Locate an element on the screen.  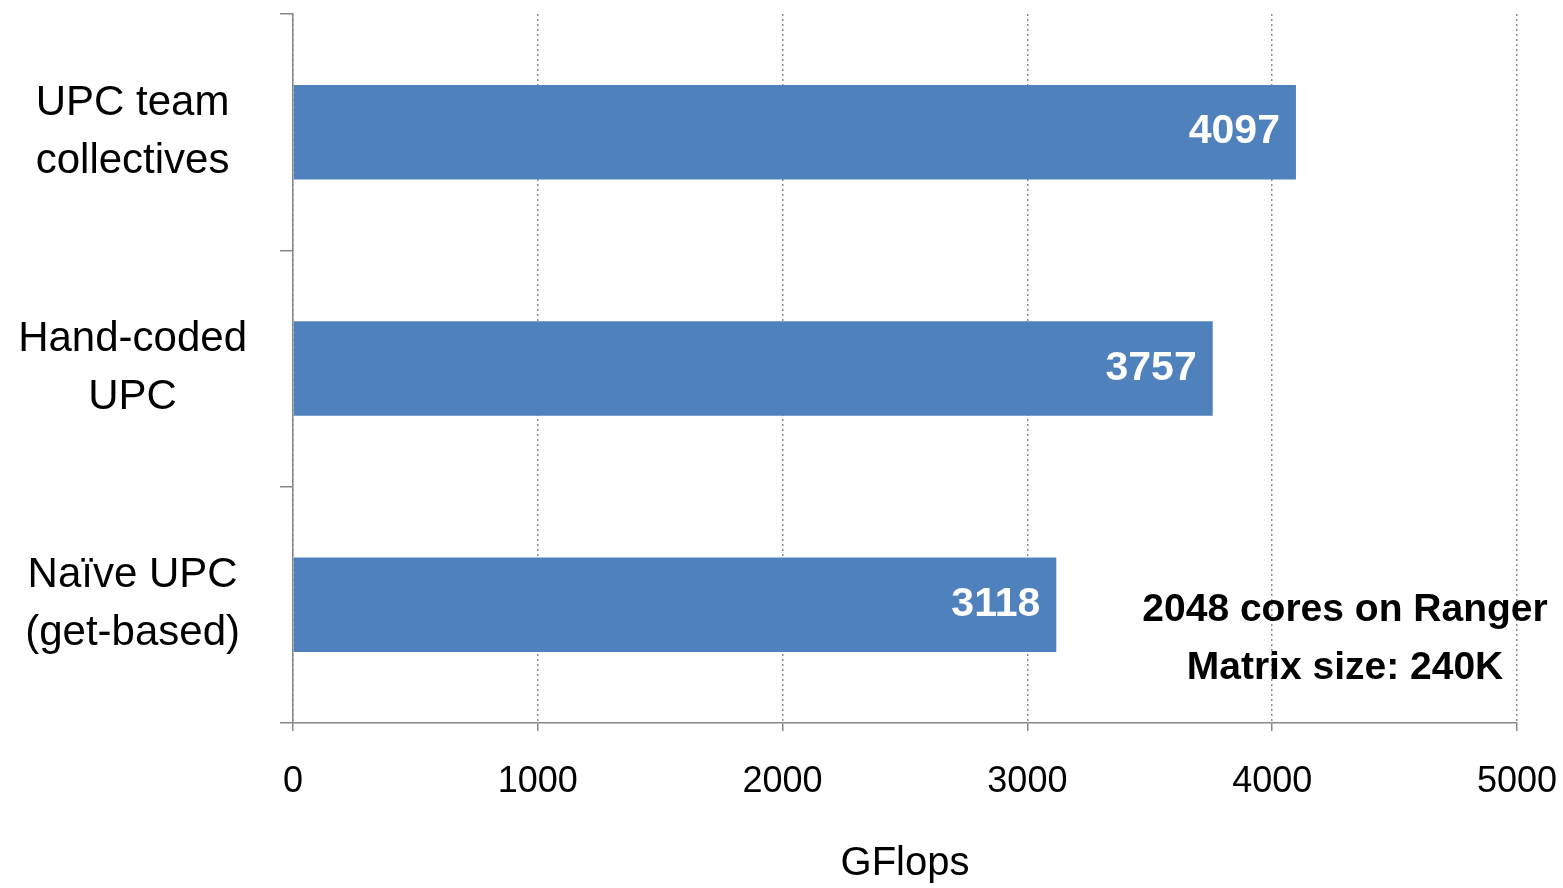
y-tick-label: Naïve UPC (get-based) is located at coordinates (132, 602).